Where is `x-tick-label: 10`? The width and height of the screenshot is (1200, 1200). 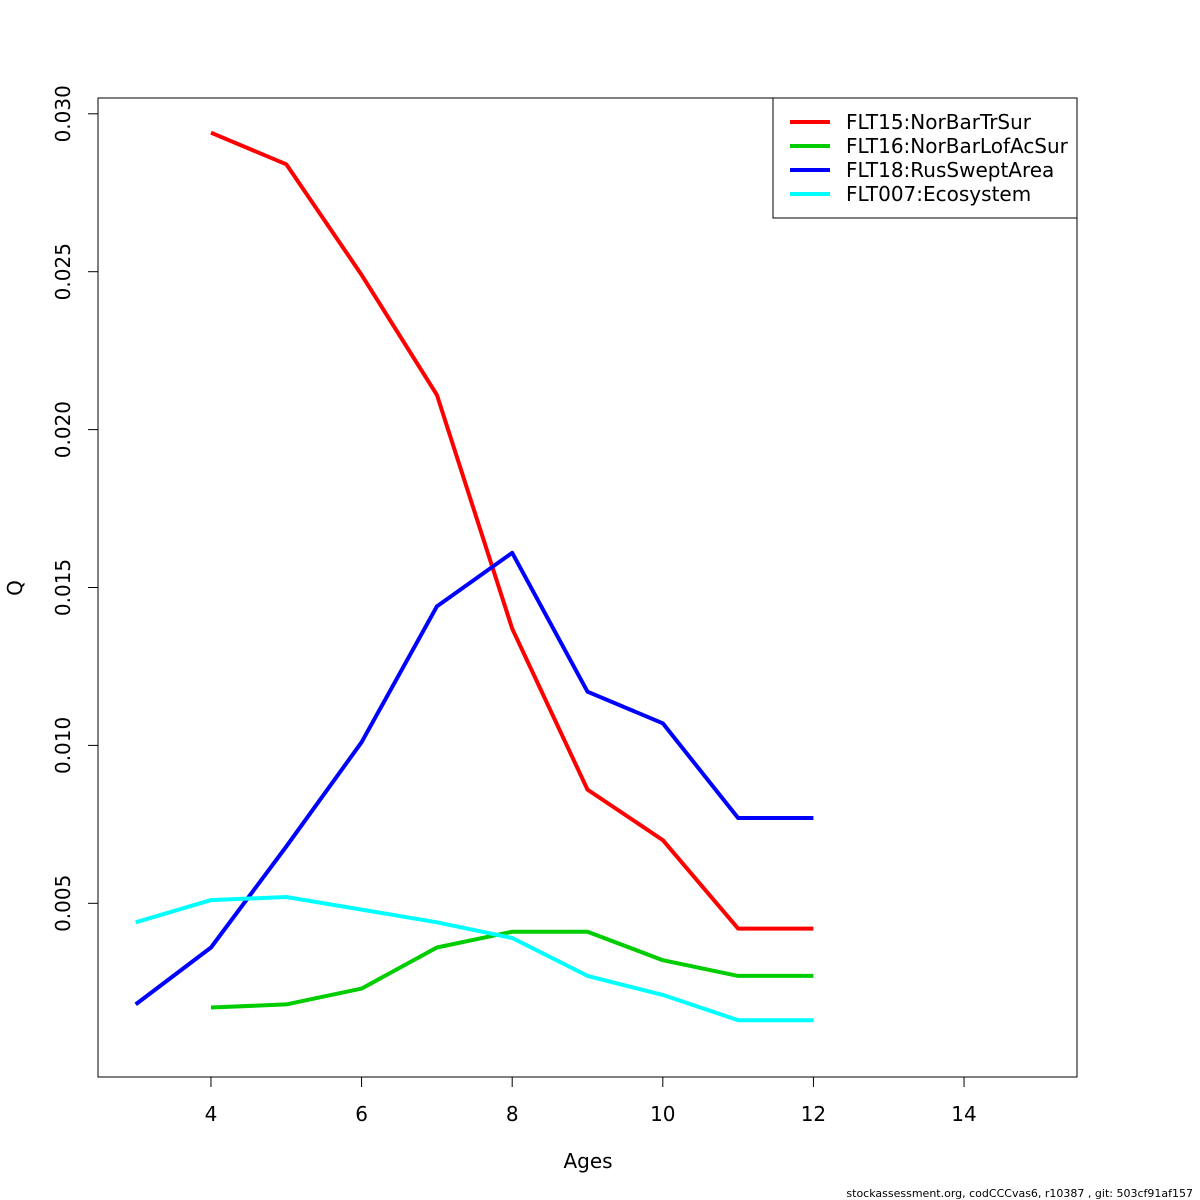
x-tick-label: 10 is located at coordinates (662, 1114).